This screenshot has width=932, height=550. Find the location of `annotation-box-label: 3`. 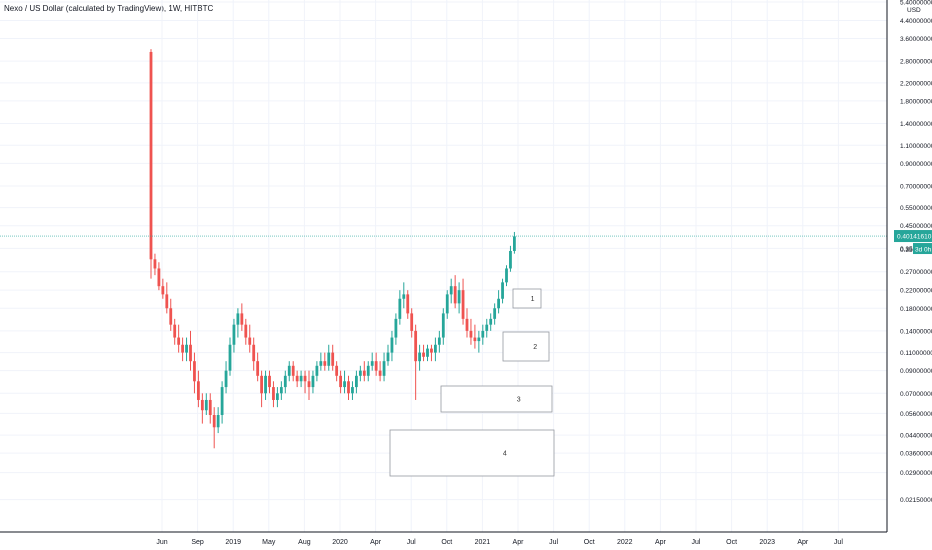

annotation-box-label: 3 is located at coordinates (519, 400).